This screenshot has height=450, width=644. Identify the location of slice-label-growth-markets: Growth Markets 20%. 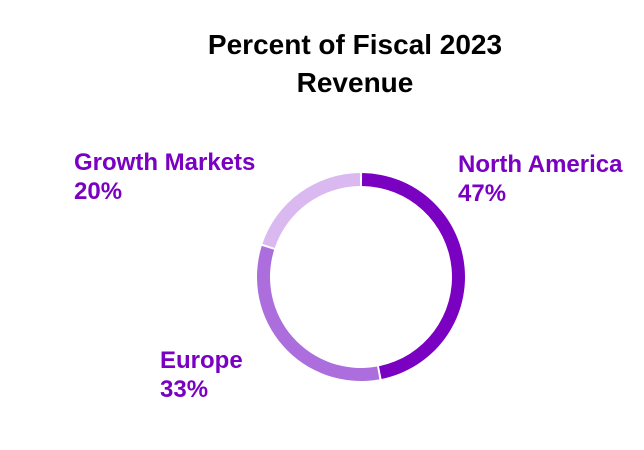
(164, 177).